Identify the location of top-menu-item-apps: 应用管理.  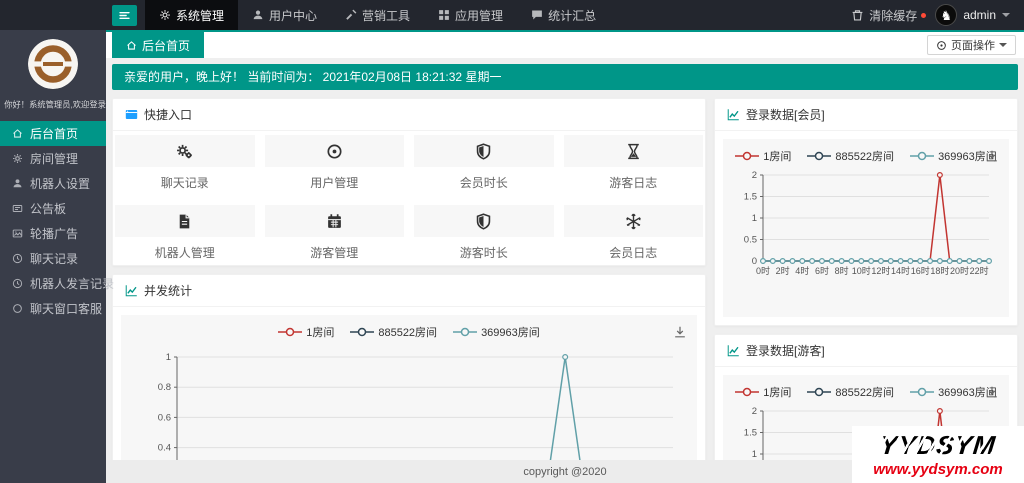
(470, 15).